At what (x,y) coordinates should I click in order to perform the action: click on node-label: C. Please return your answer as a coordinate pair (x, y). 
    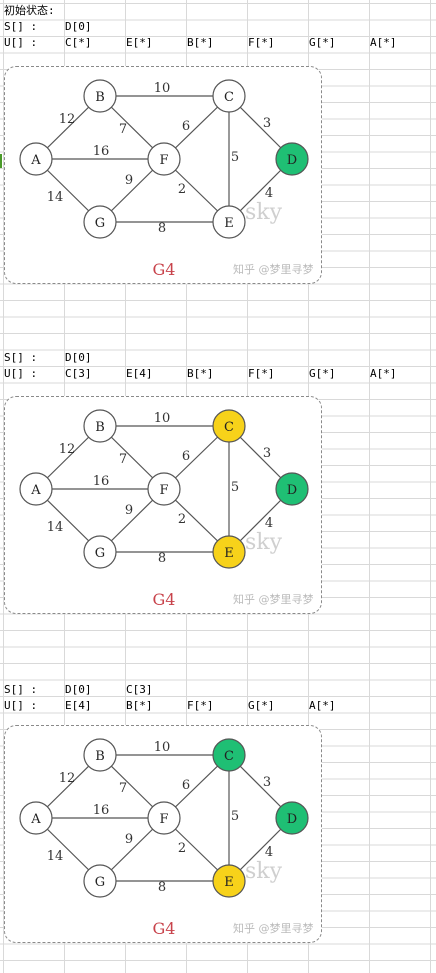
    Looking at the image, I should click on (229, 427).